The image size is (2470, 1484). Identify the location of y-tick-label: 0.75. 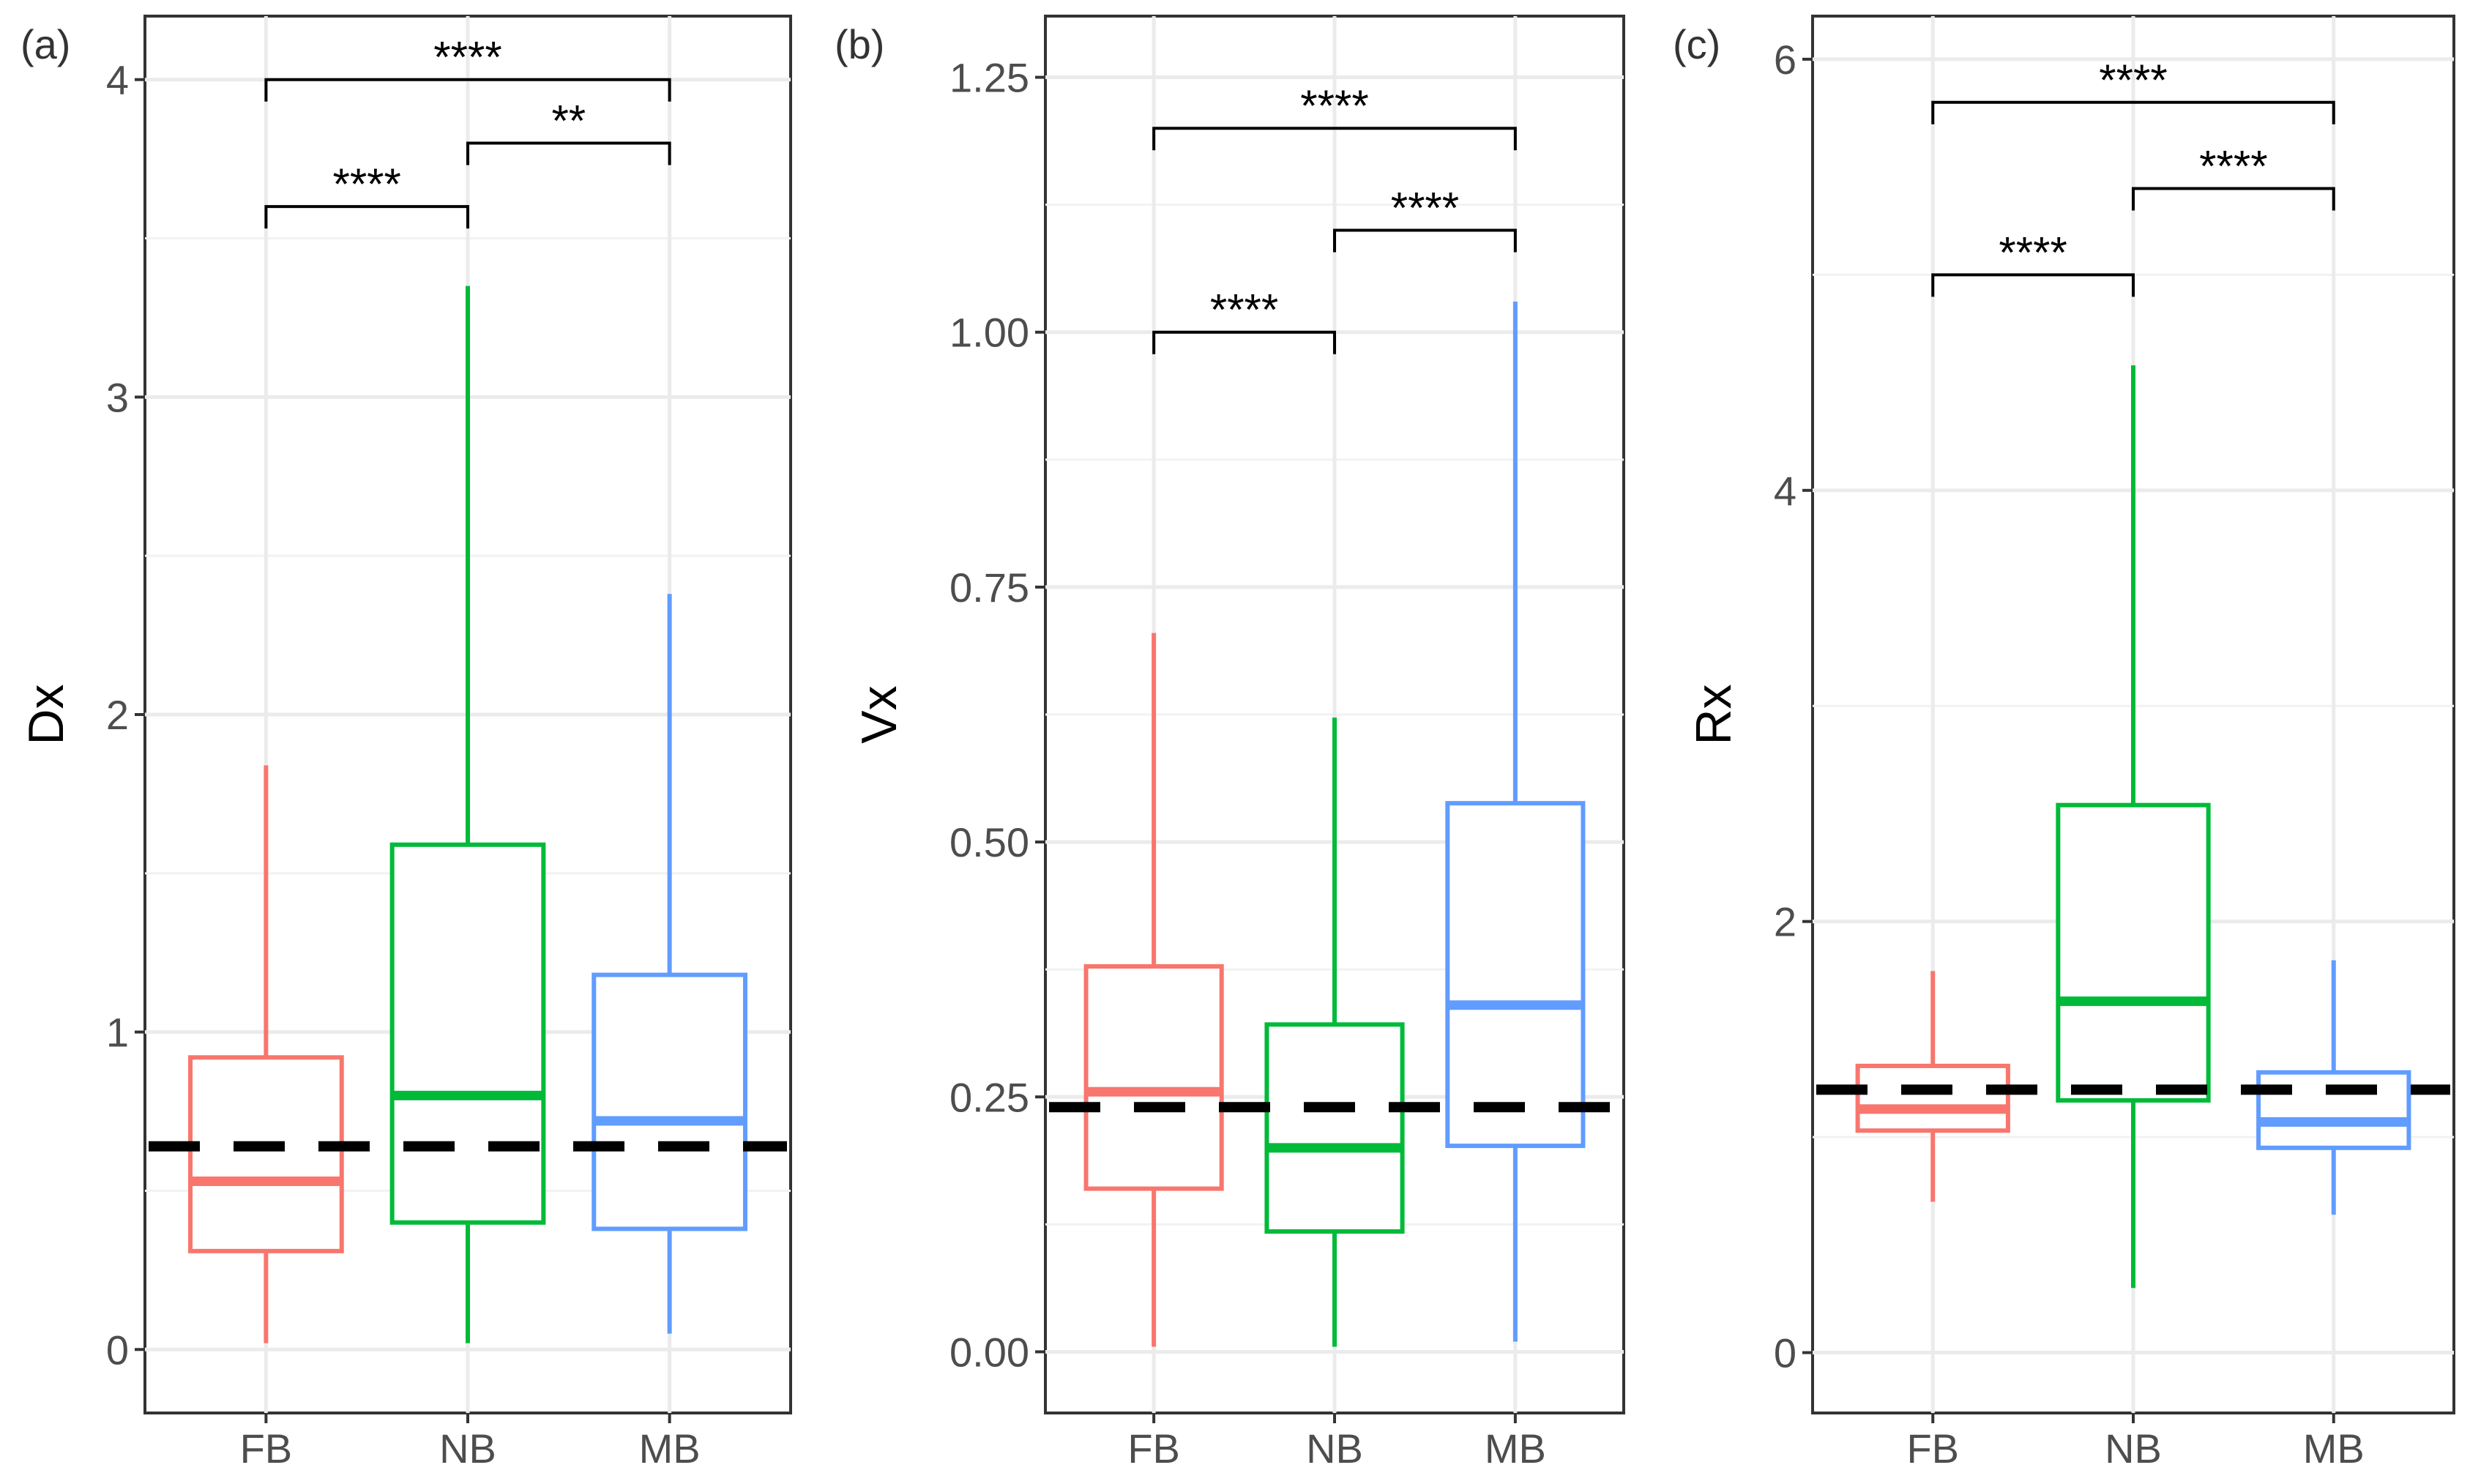
(989, 587).